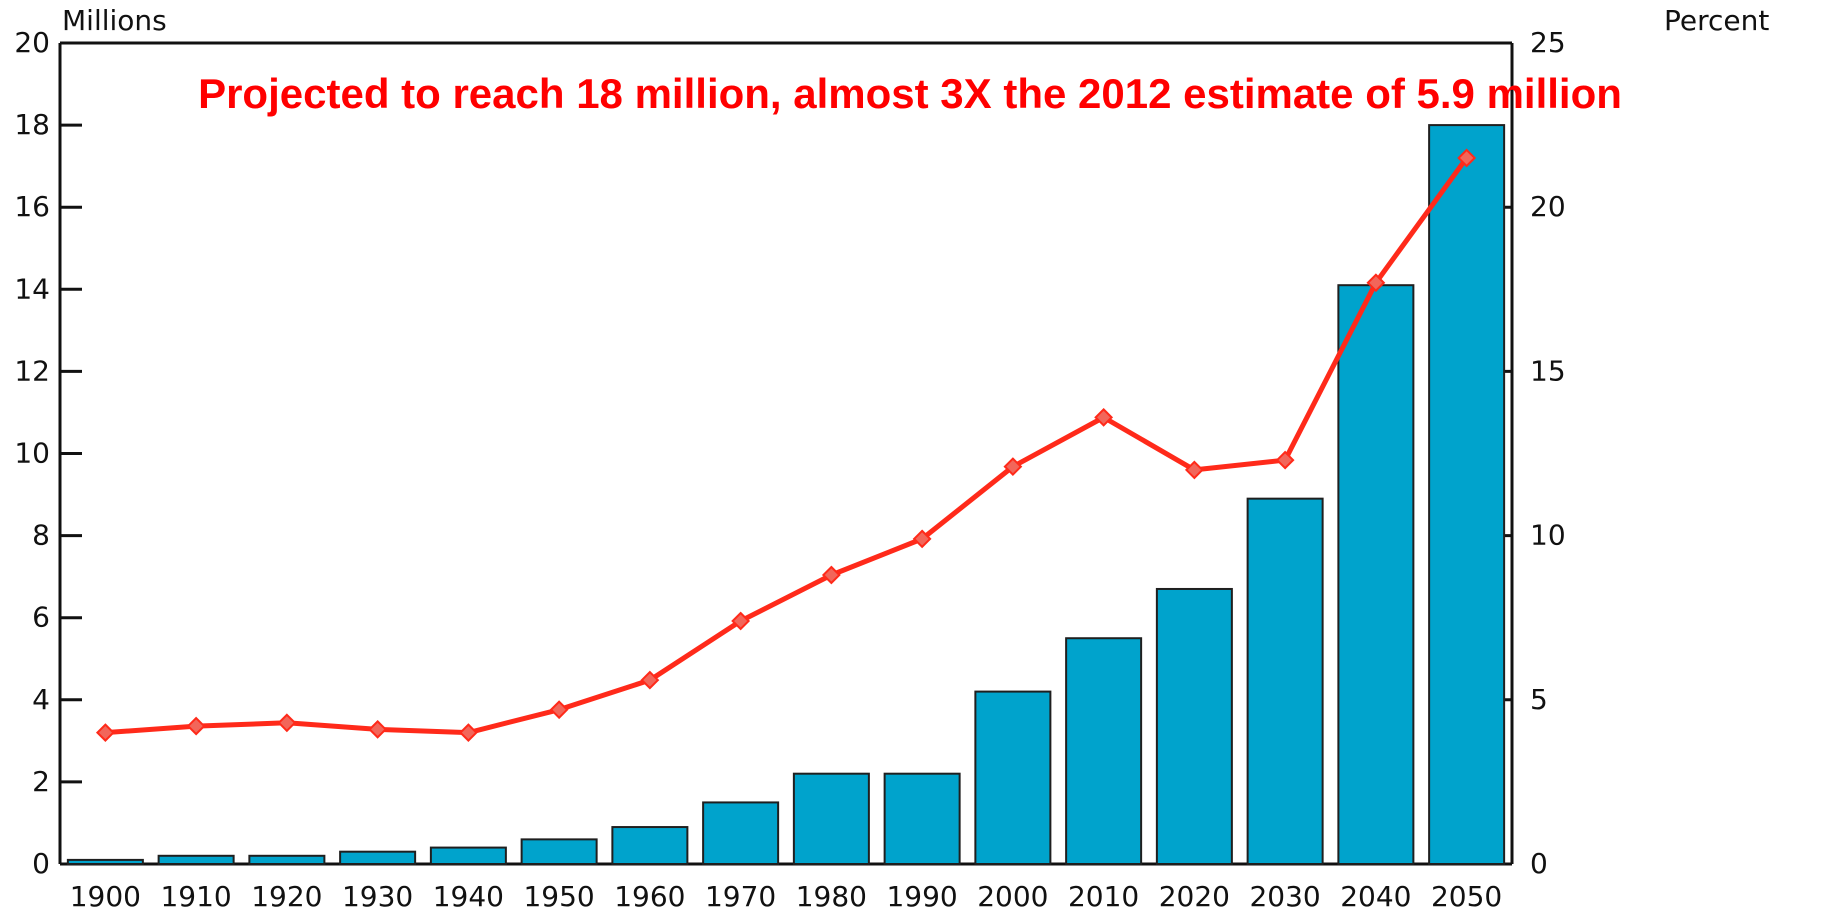 This screenshot has width=1841, height=916. Describe the element at coordinates (1716, 20) in the screenshot. I see `right-axis-title: Percent` at that location.